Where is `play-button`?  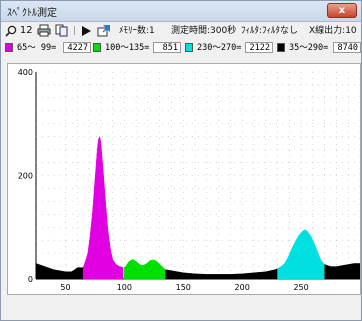 play-button is located at coordinates (86, 31).